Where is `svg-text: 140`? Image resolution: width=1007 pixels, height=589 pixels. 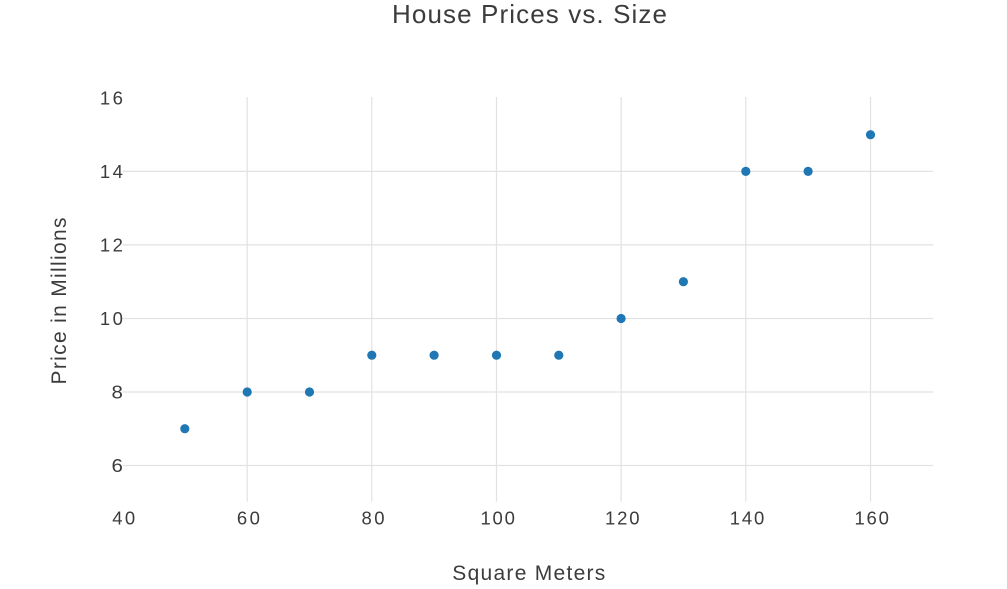
svg-text: 140 is located at coordinates (747, 517).